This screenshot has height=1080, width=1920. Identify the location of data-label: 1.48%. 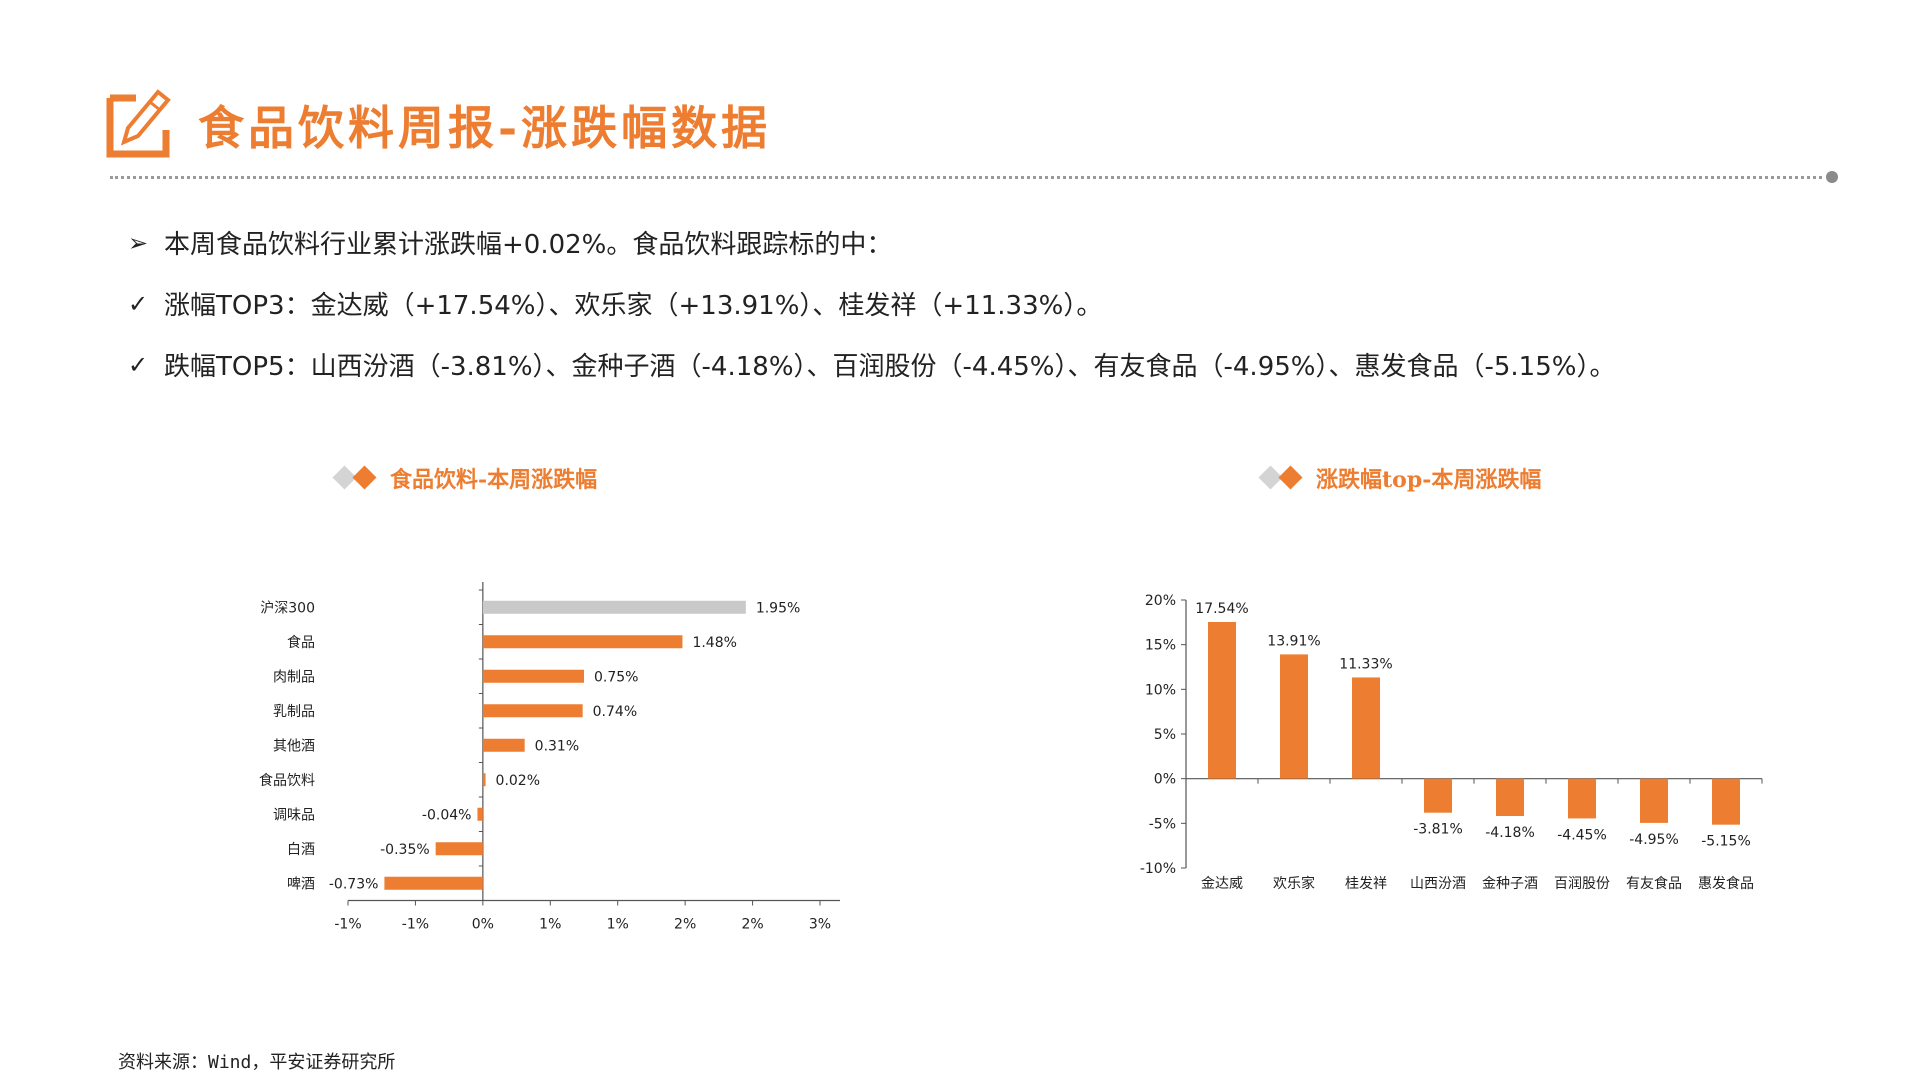
(714, 643).